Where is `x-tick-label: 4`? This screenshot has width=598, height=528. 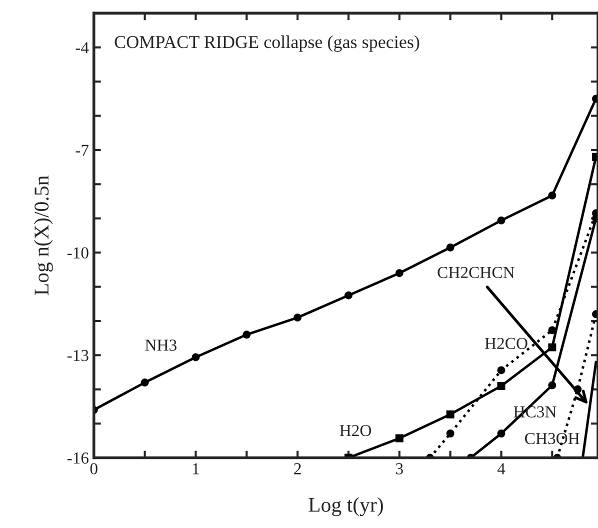
x-tick-label: 4 is located at coordinates (501, 468).